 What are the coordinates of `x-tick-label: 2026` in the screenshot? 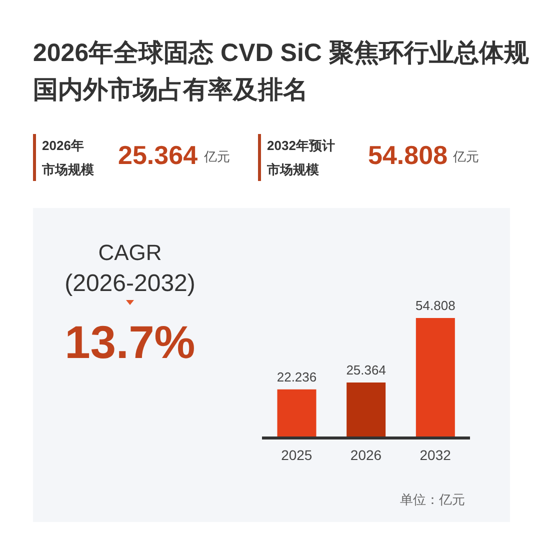 It's located at (366, 454).